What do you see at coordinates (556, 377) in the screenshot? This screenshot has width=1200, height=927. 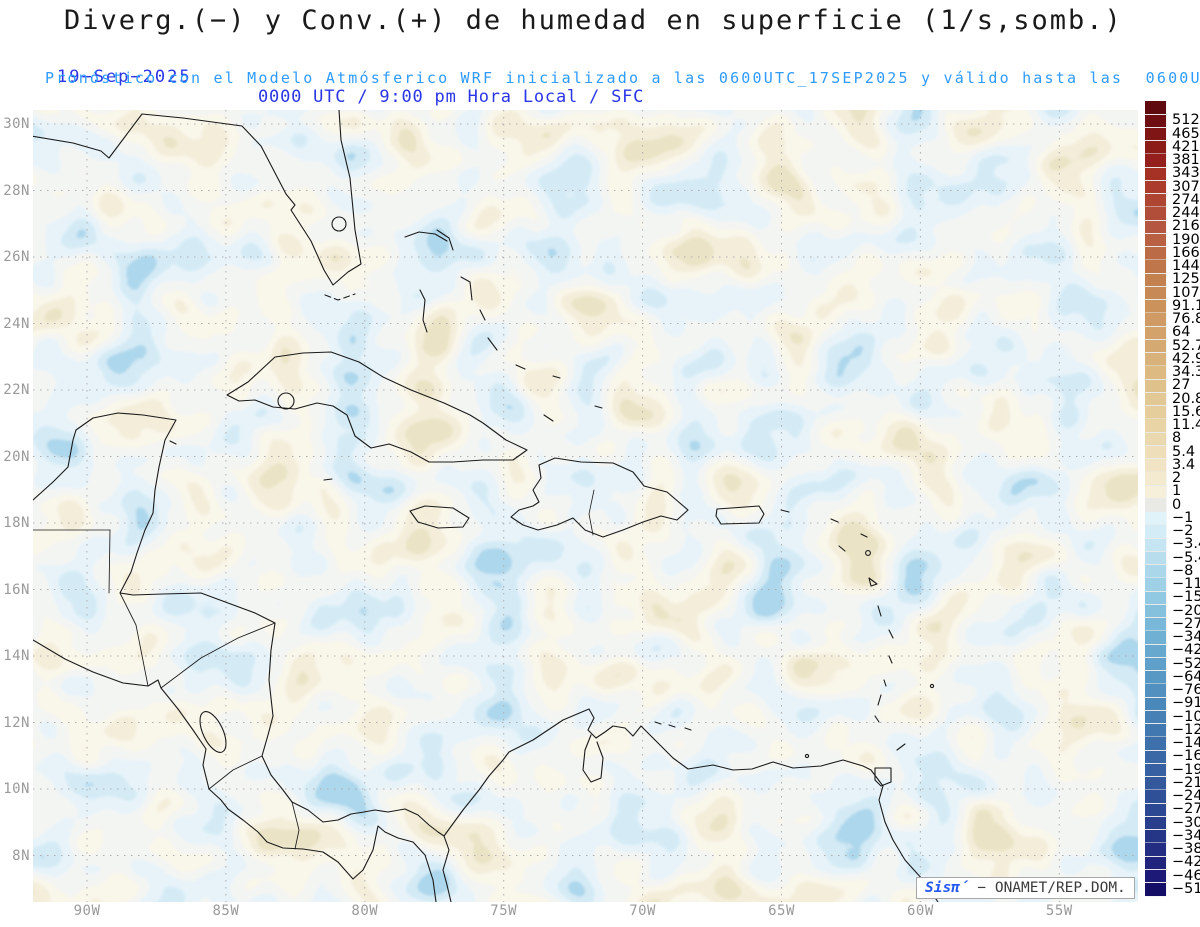 I see `bahamas-mayaguana` at bounding box center [556, 377].